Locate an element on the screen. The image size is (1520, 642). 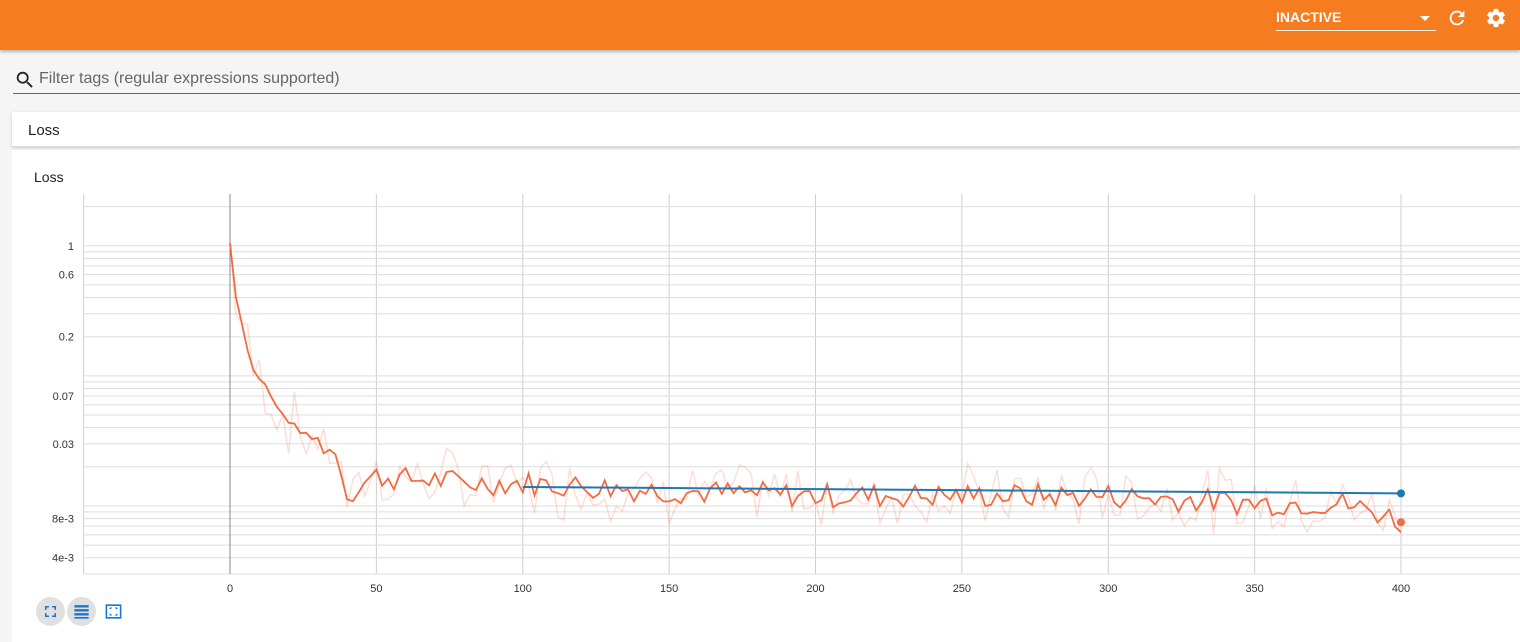
fit-domain-button is located at coordinates (113, 611).